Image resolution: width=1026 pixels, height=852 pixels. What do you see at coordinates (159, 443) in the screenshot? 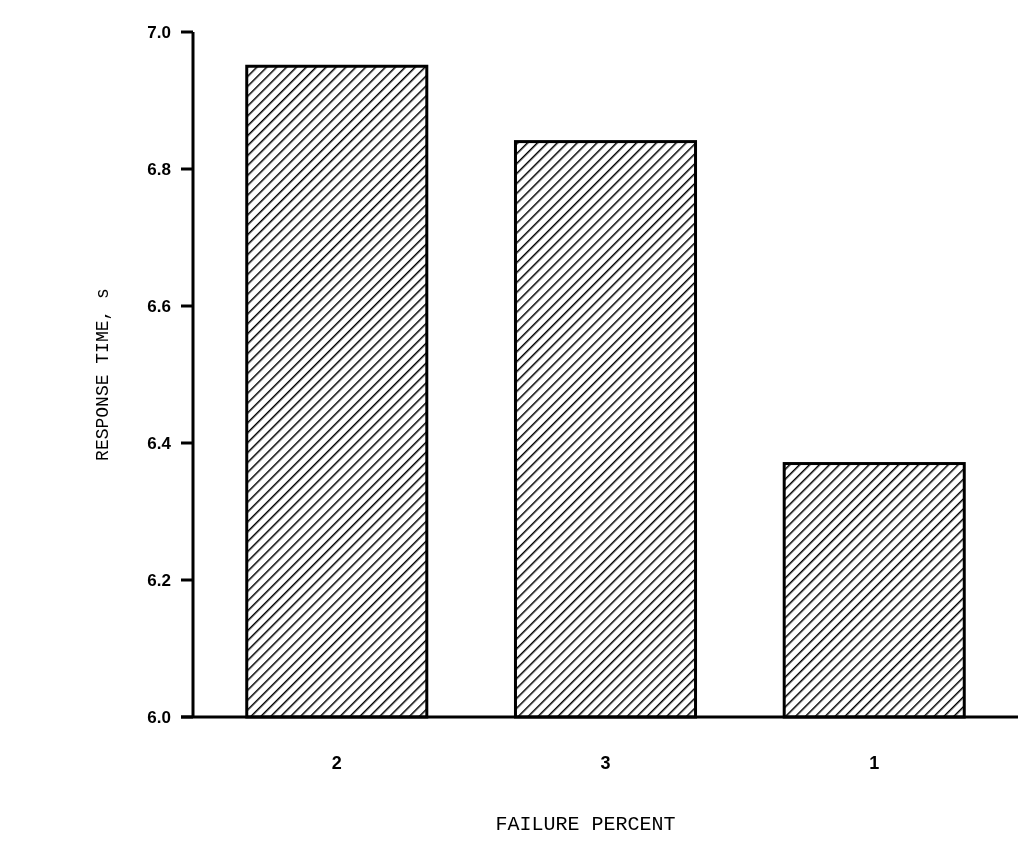
I see `y-tick-label: 6.4` at bounding box center [159, 443].